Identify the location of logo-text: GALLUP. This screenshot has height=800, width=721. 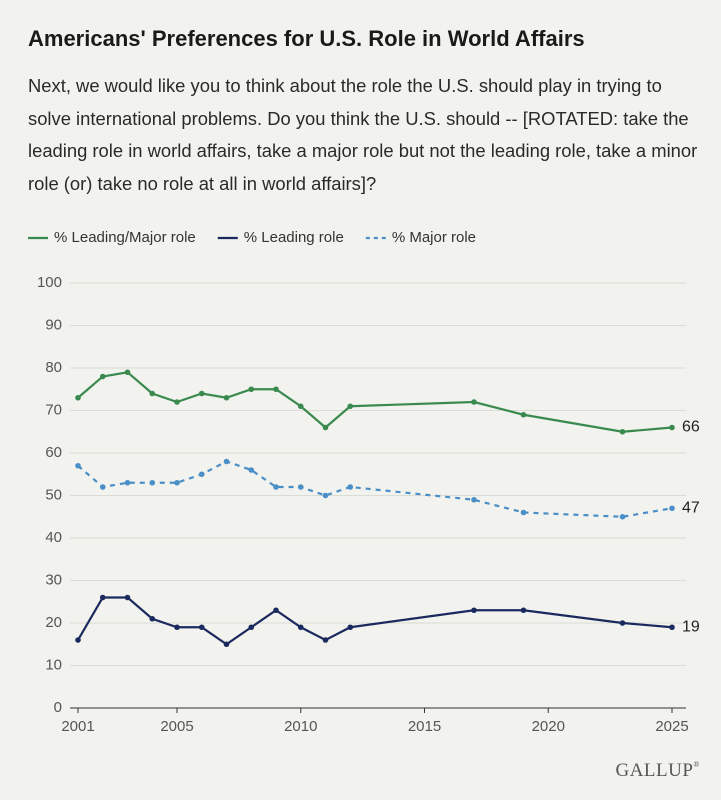
(654, 770).